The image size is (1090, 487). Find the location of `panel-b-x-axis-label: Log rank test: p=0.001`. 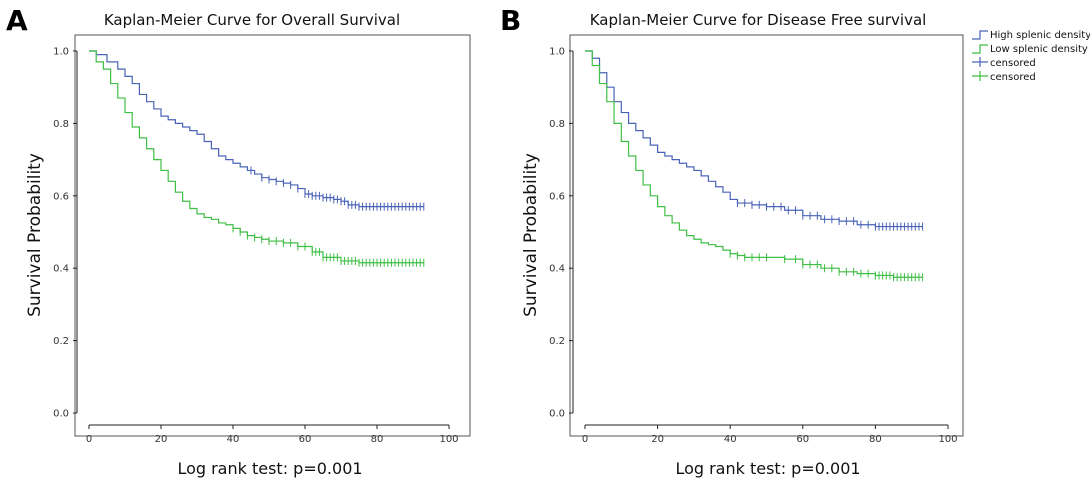

panel-b-x-axis-label: Log rank test: p=0.001 is located at coordinates (767, 468).